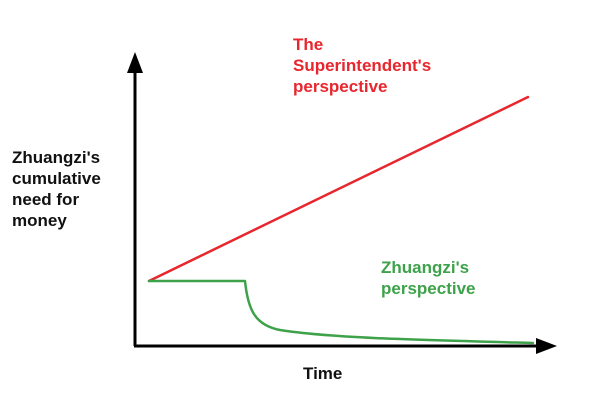 The height and width of the screenshot is (420, 601). I want to click on y-axis-label-line-3: need for, so click(46, 199).